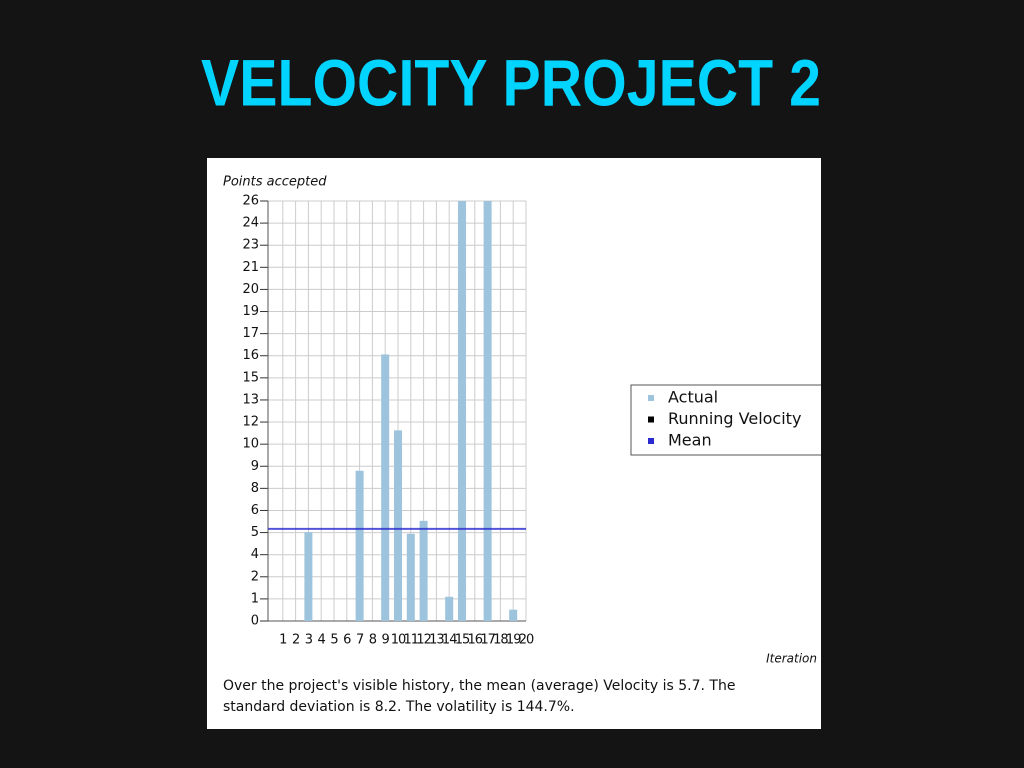 The image size is (1024, 768). I want to click on y-tick-label: 9, so click(255, 466).